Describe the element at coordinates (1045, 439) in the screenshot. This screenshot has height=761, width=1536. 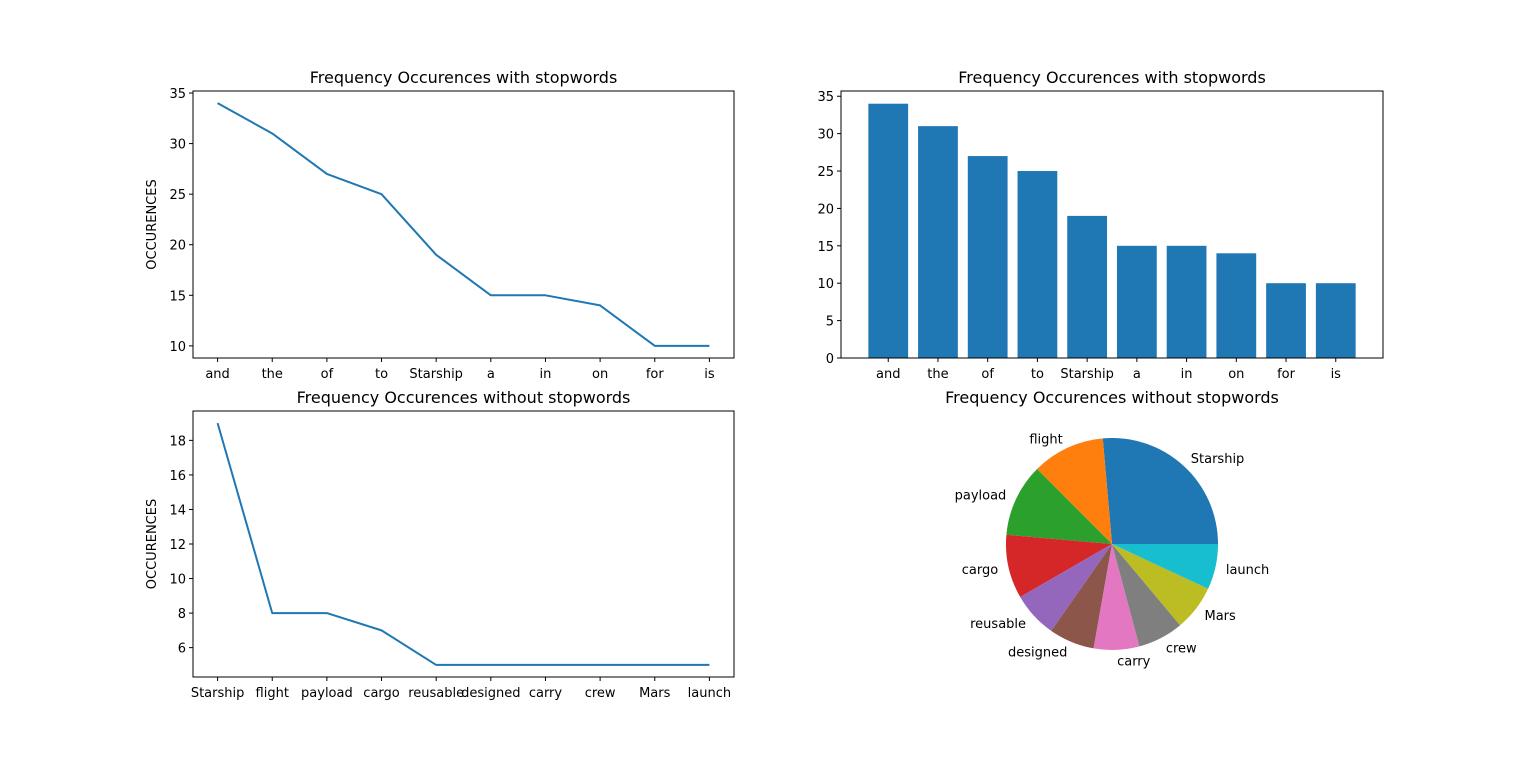
I see `slice-label: flight` at that location.